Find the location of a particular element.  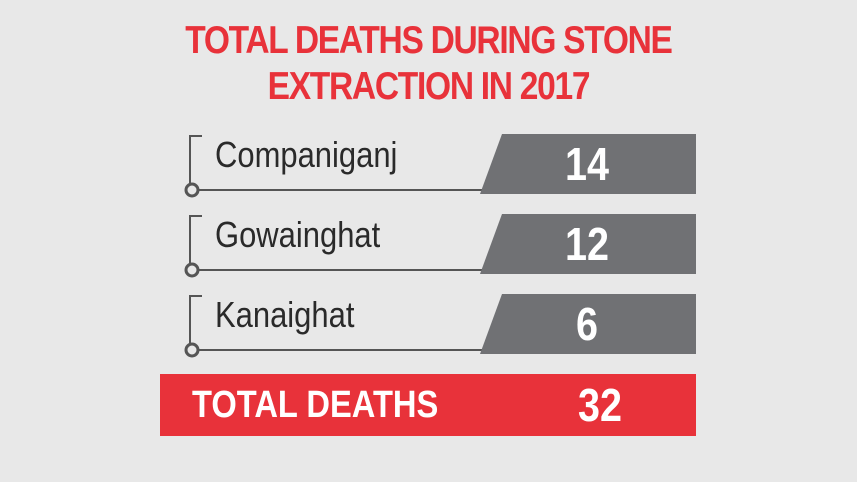

row-companiganj: Companiganj 14 is located at coordinates (430, 163).